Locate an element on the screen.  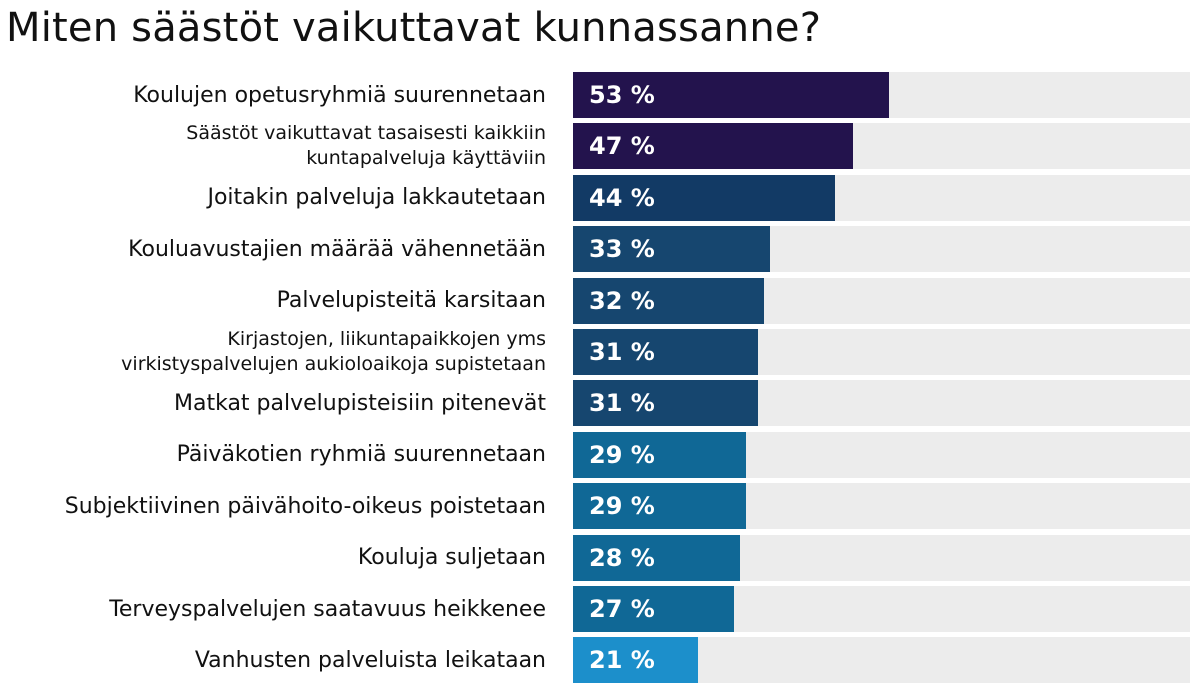
category-label: Päiväkotien ryhmiä suurennetaan is located at coordinates (361, 455).